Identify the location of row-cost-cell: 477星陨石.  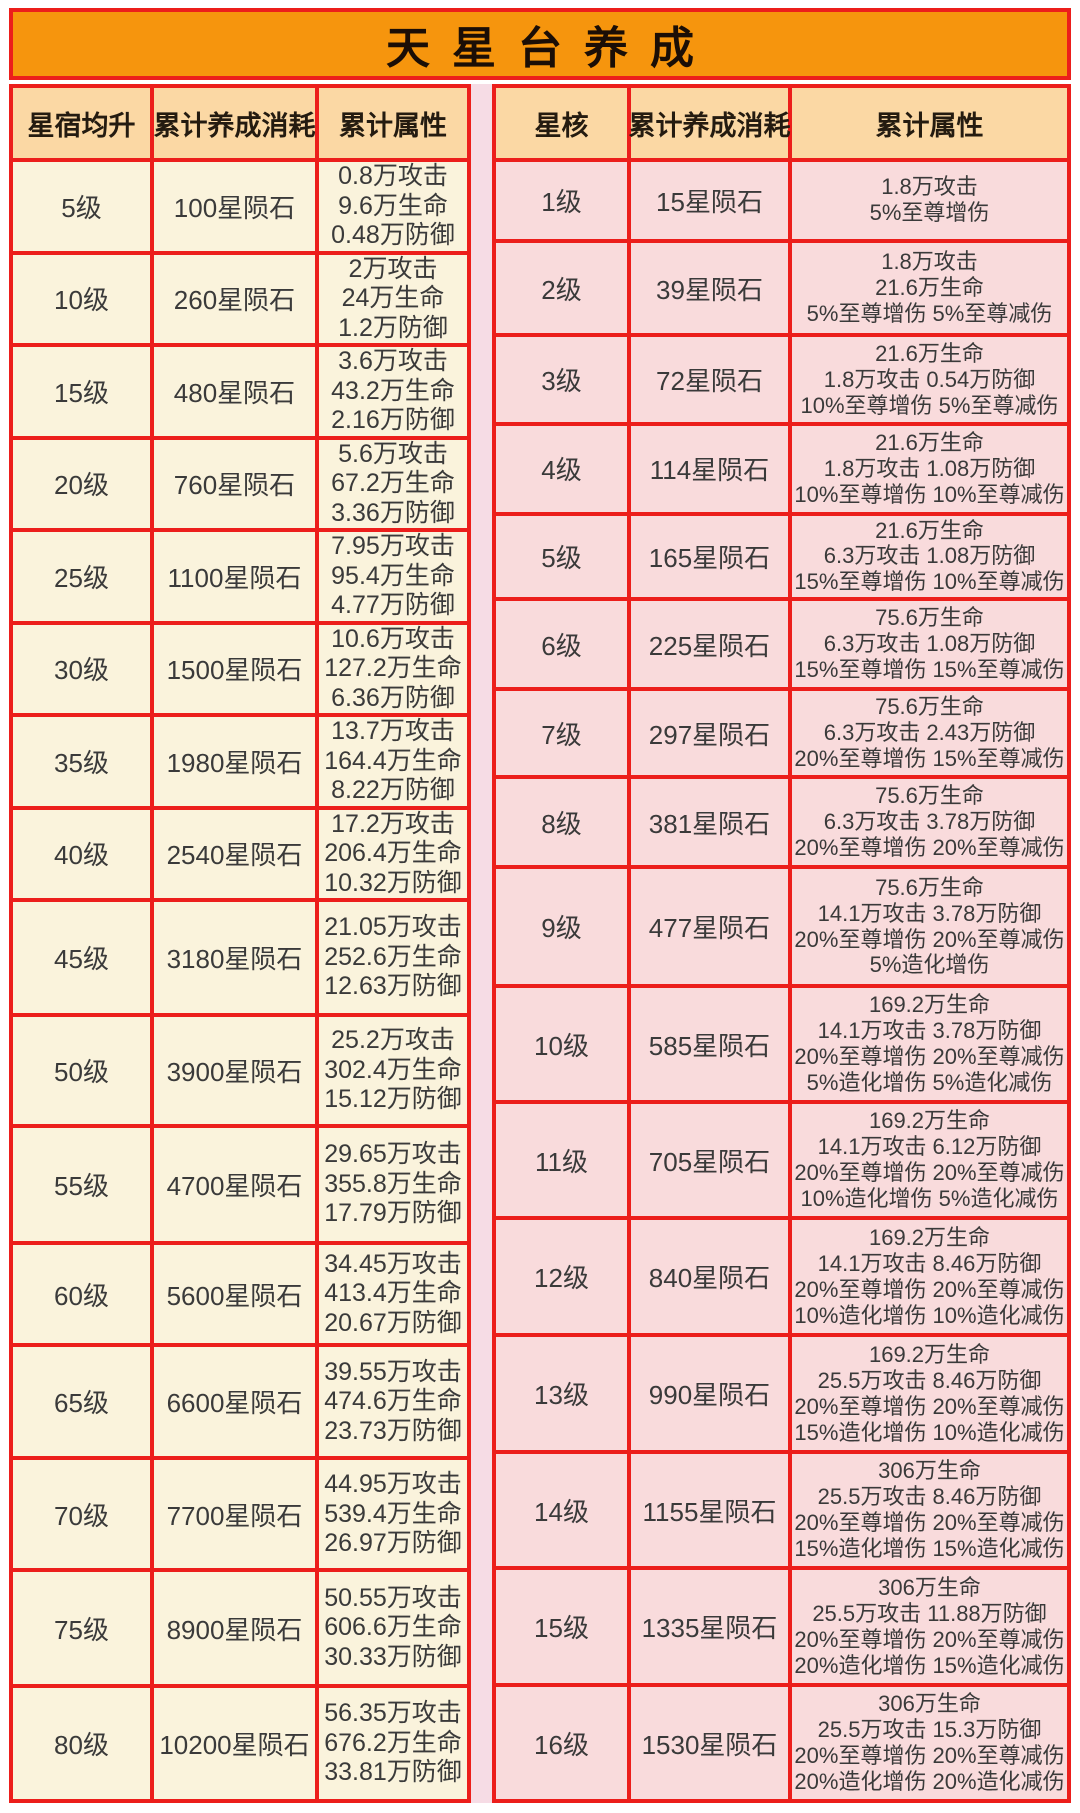
(709, 926).